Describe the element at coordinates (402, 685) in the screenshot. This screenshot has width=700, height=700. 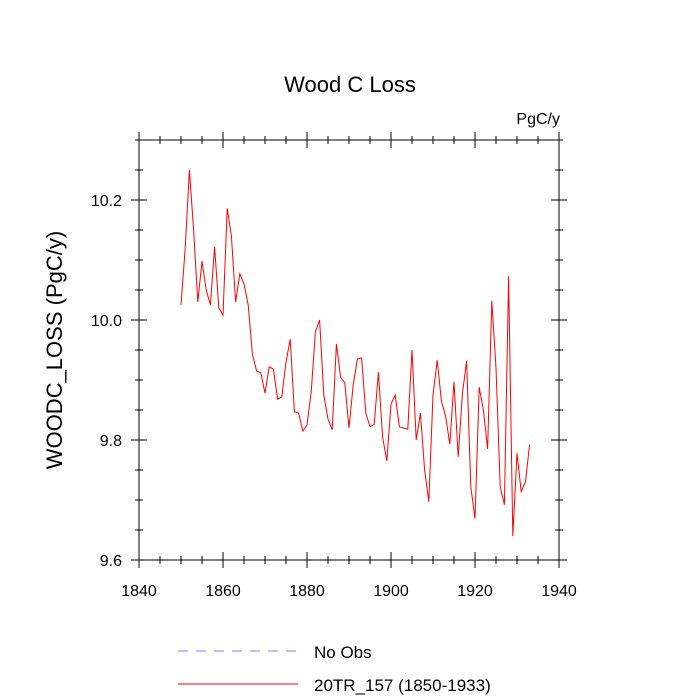
I see `legend-label-20tr-157: 20TR_157 (1850-1933)` at that location.